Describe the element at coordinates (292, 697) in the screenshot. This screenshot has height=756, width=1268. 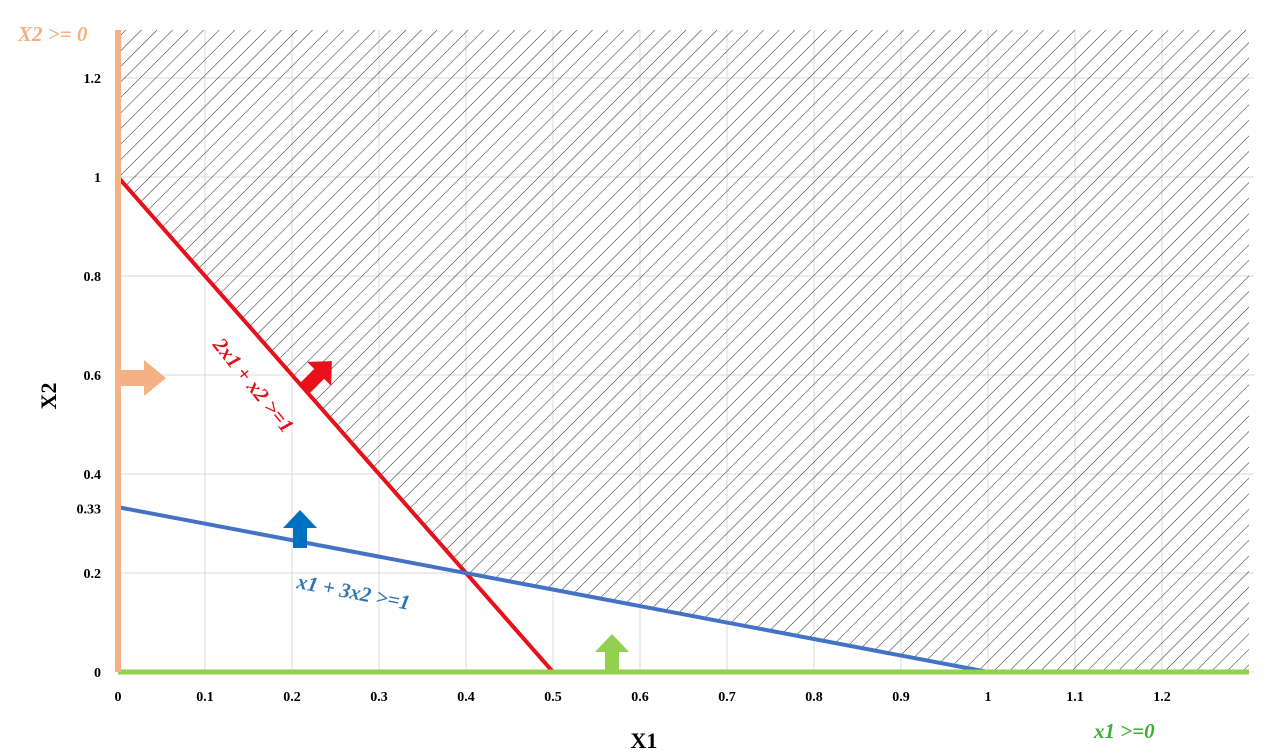
I see `x-tick-label: 0.2` at that location.